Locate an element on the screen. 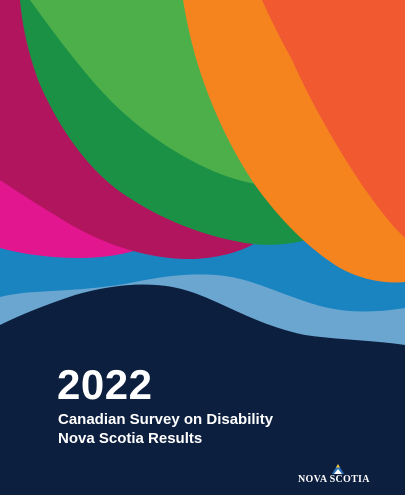 Image resolution: width=405 pixels, height=495 pixels. flag-icon is located at coordinates (338, 469).